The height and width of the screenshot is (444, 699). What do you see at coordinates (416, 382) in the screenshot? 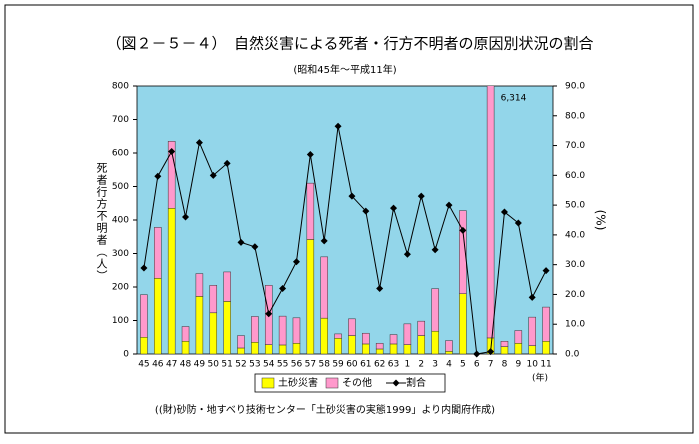
I see `legend-label: 割合` at bounding box center [416, 382].